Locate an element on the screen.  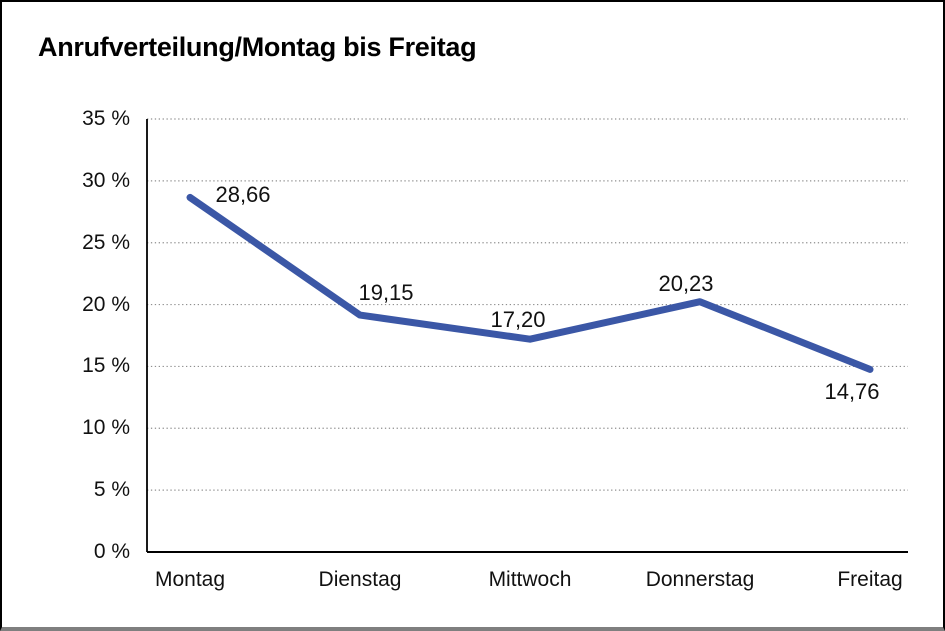
data-label: 20,23 is located at coordinates (686, 283).